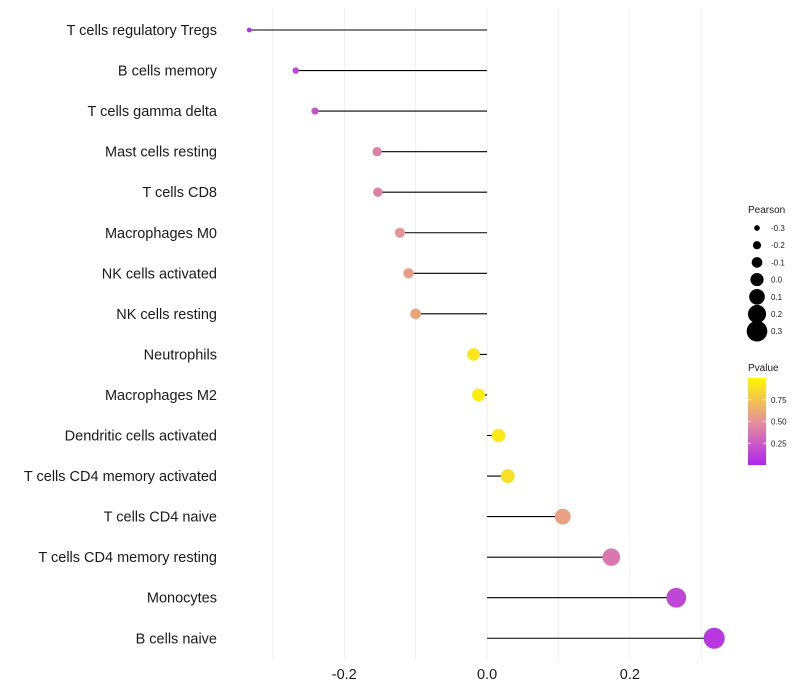  Describe the element at coordinates (779, 400) in the screenshot. I see `color-legend-label: 0.75` at that location.